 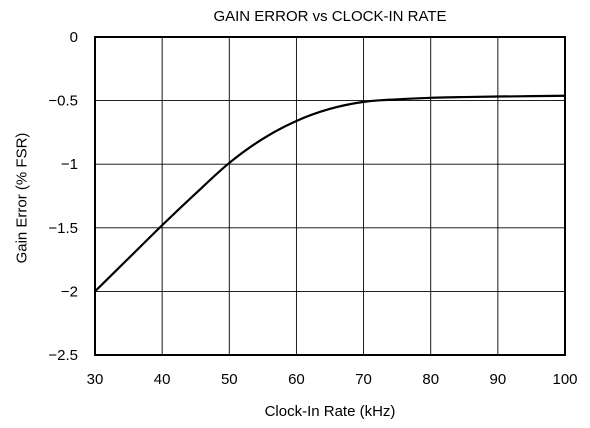 I want to click on x-tick-label: 90, so click(x=498, y=379).